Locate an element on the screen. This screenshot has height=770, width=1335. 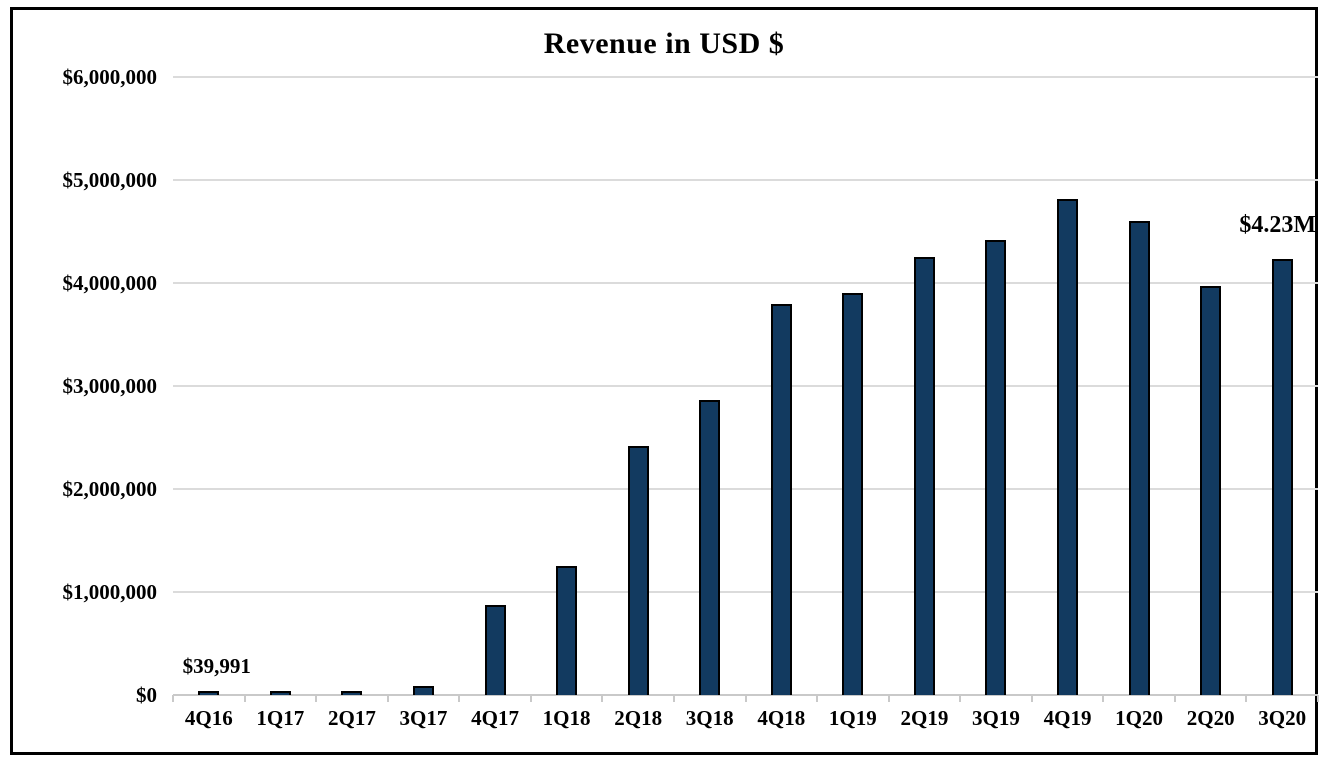
y-tick-label: $6,000,000 is located at coordinates (110, 77).